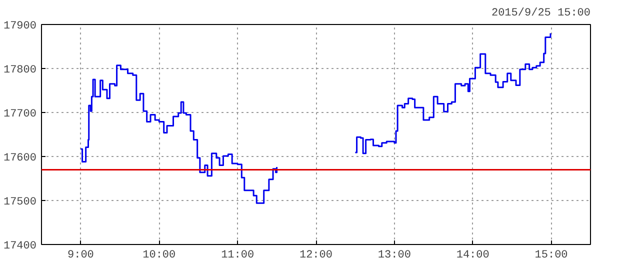  Describe the element at coordinates (316, 256) in the screenshot. I see `x-tick-label: 12:00` at that location.